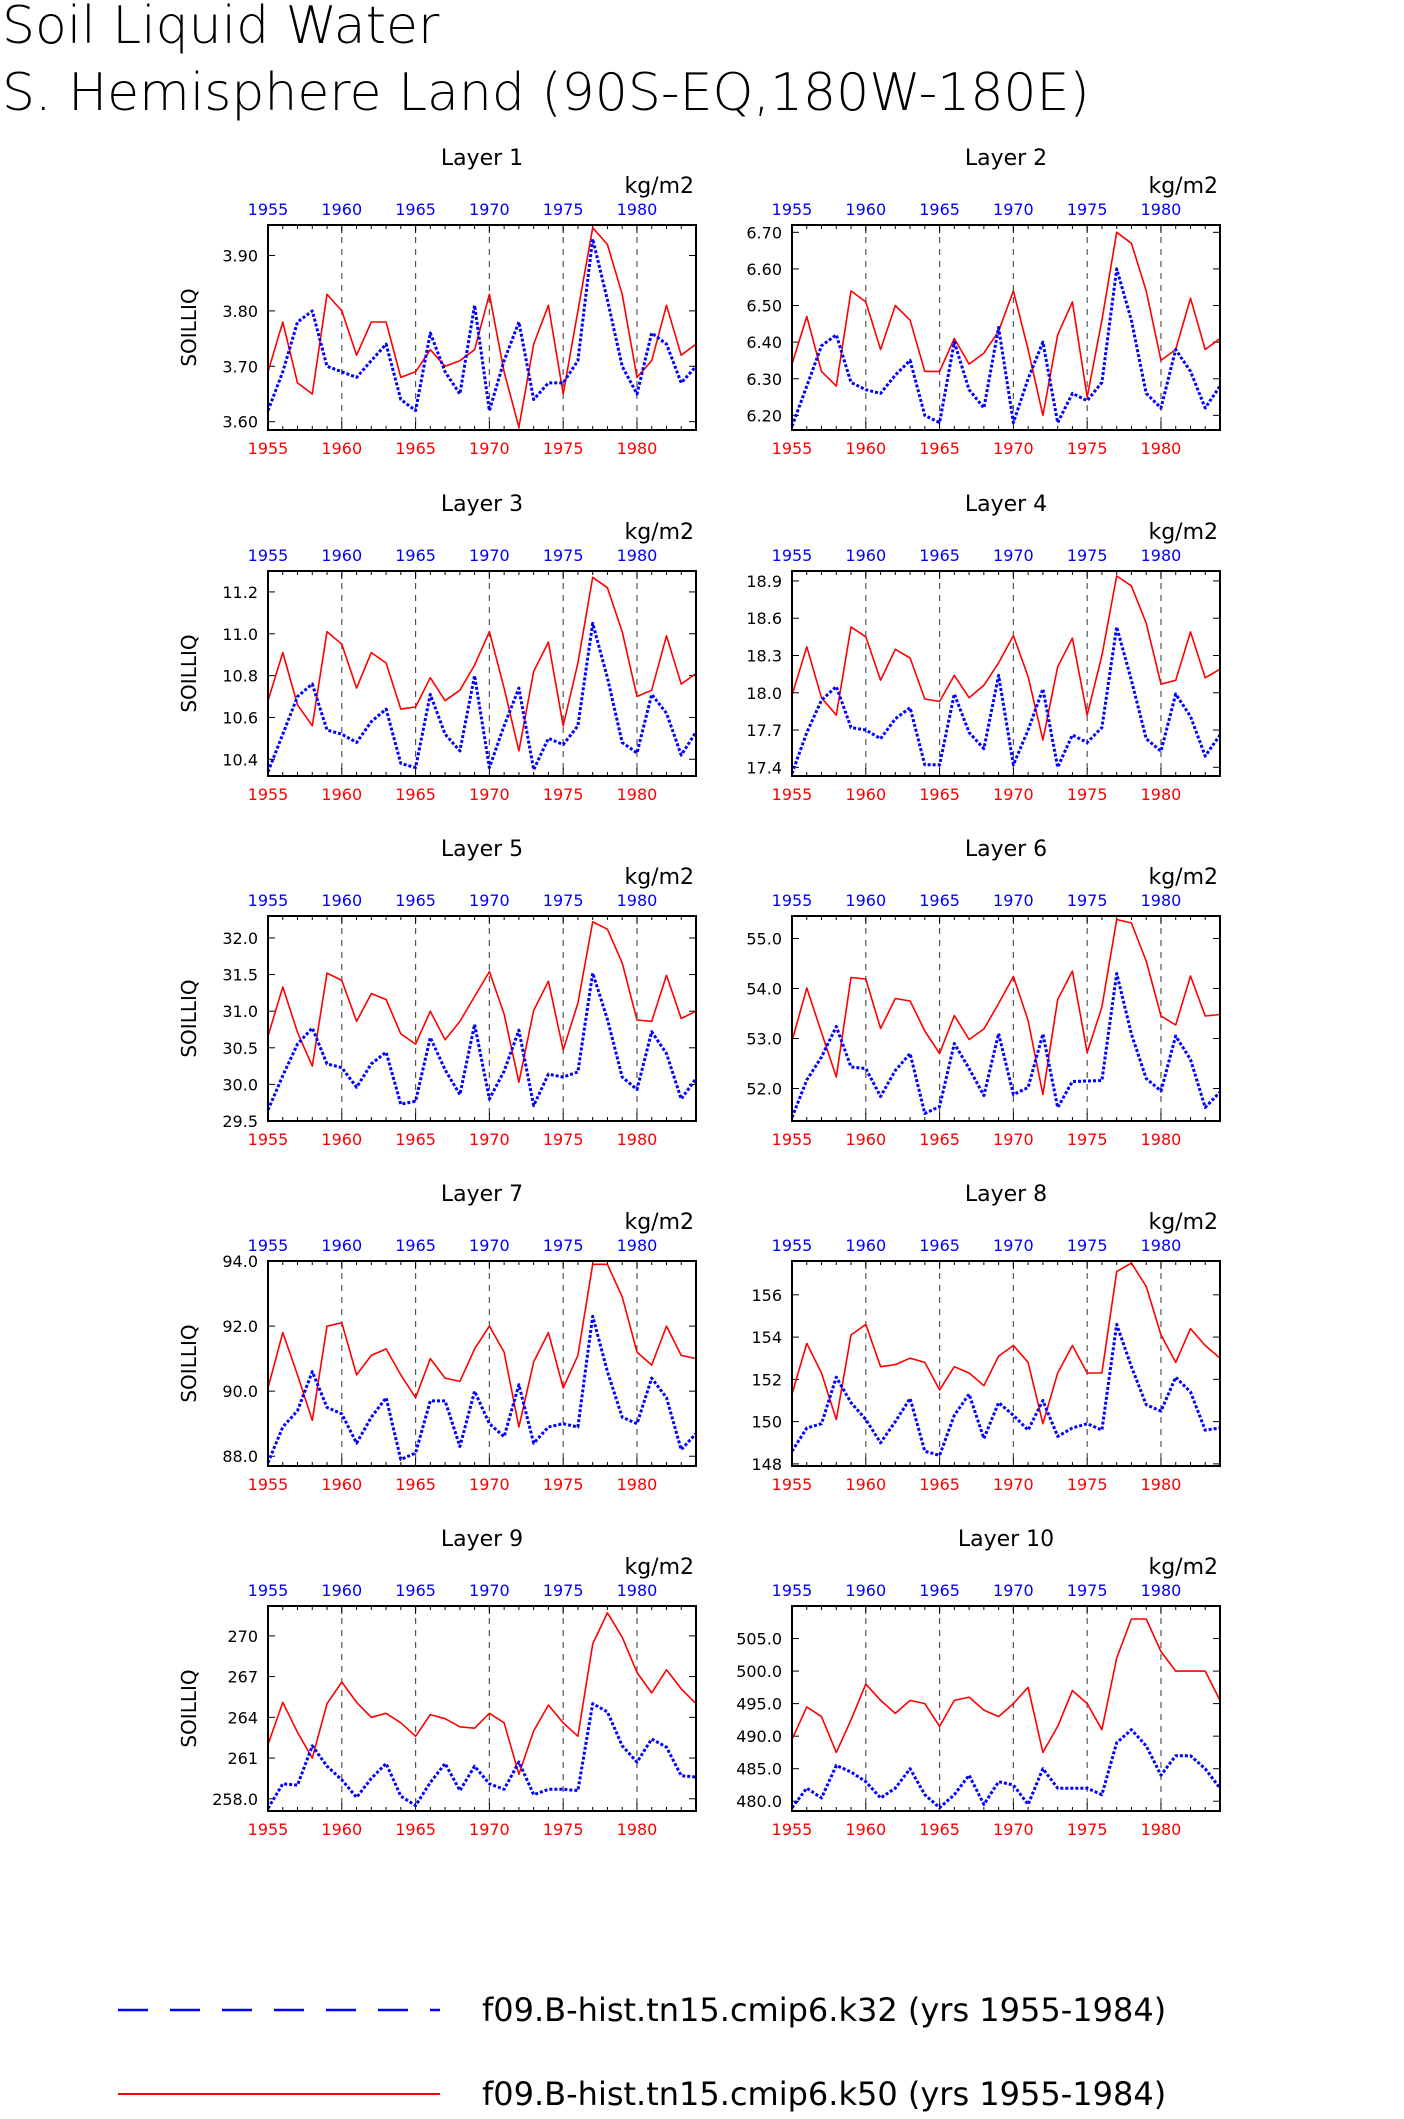 This screenshot has height=2119, width=1404. Describe the element at coordinates (240, 634) in the screenshot. I see `y-tick-label: 11.0` at that location.